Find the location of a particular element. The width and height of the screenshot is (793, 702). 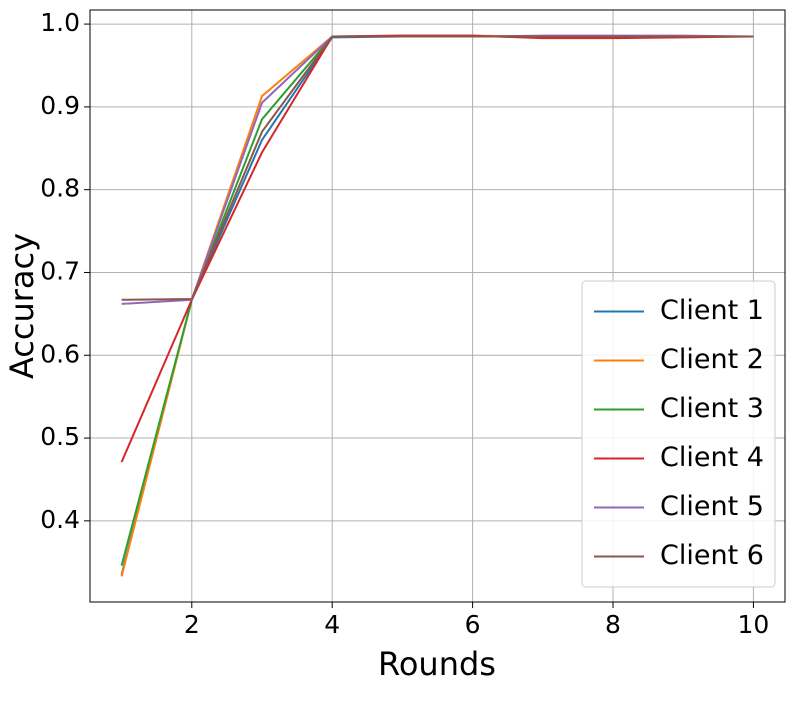

legend is located at coordinates (678, 434).